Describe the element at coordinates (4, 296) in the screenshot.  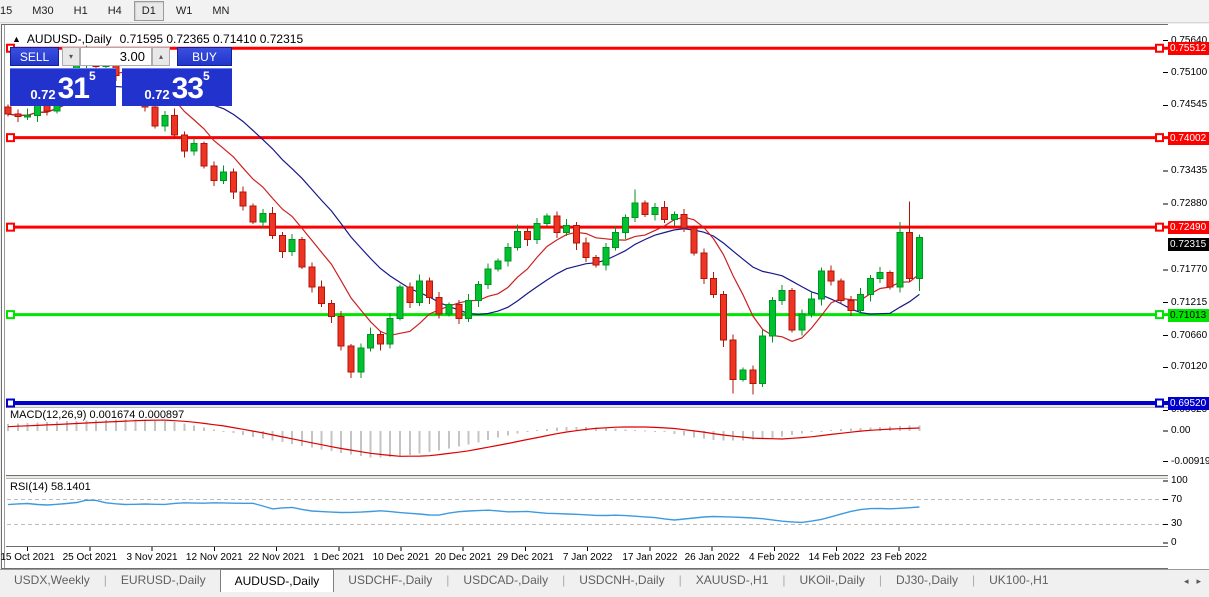
I see `chart-left-border` at that location.